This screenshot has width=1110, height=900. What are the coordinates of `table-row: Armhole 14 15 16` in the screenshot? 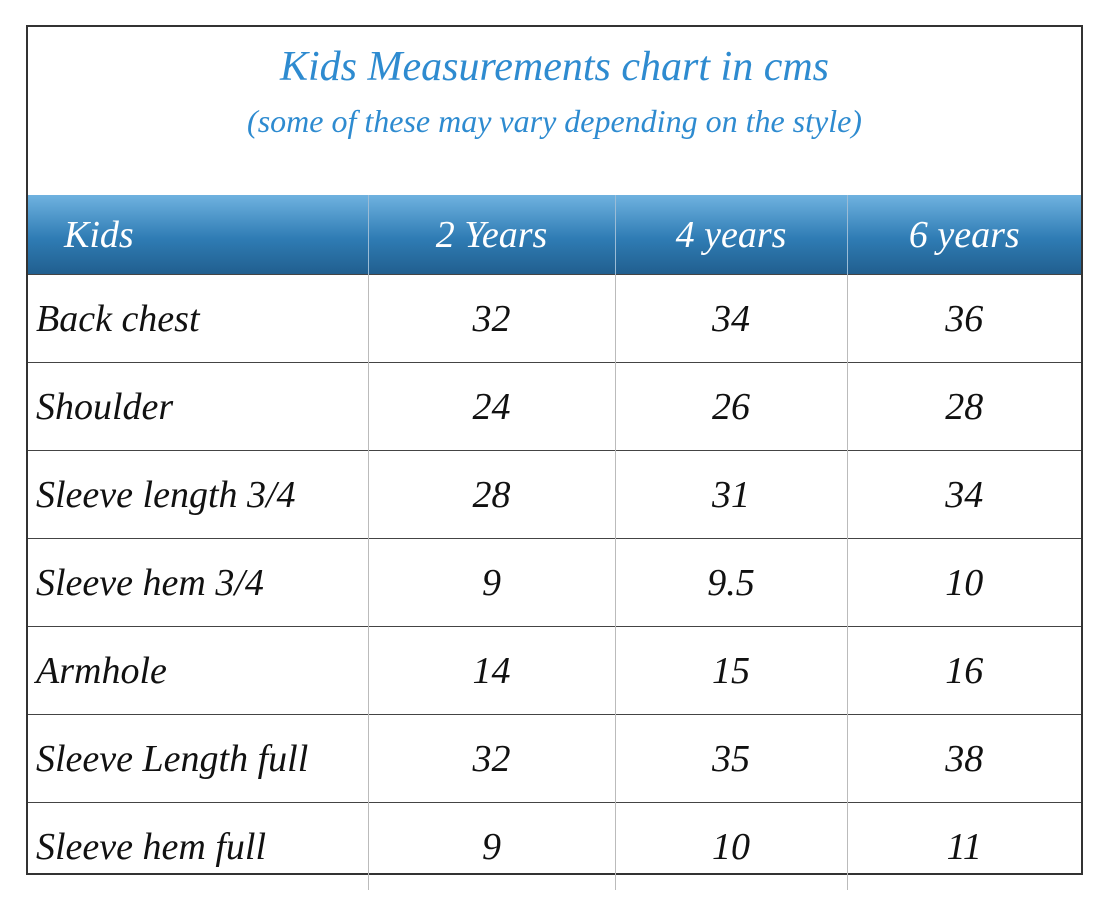 It's located at (554, 670).